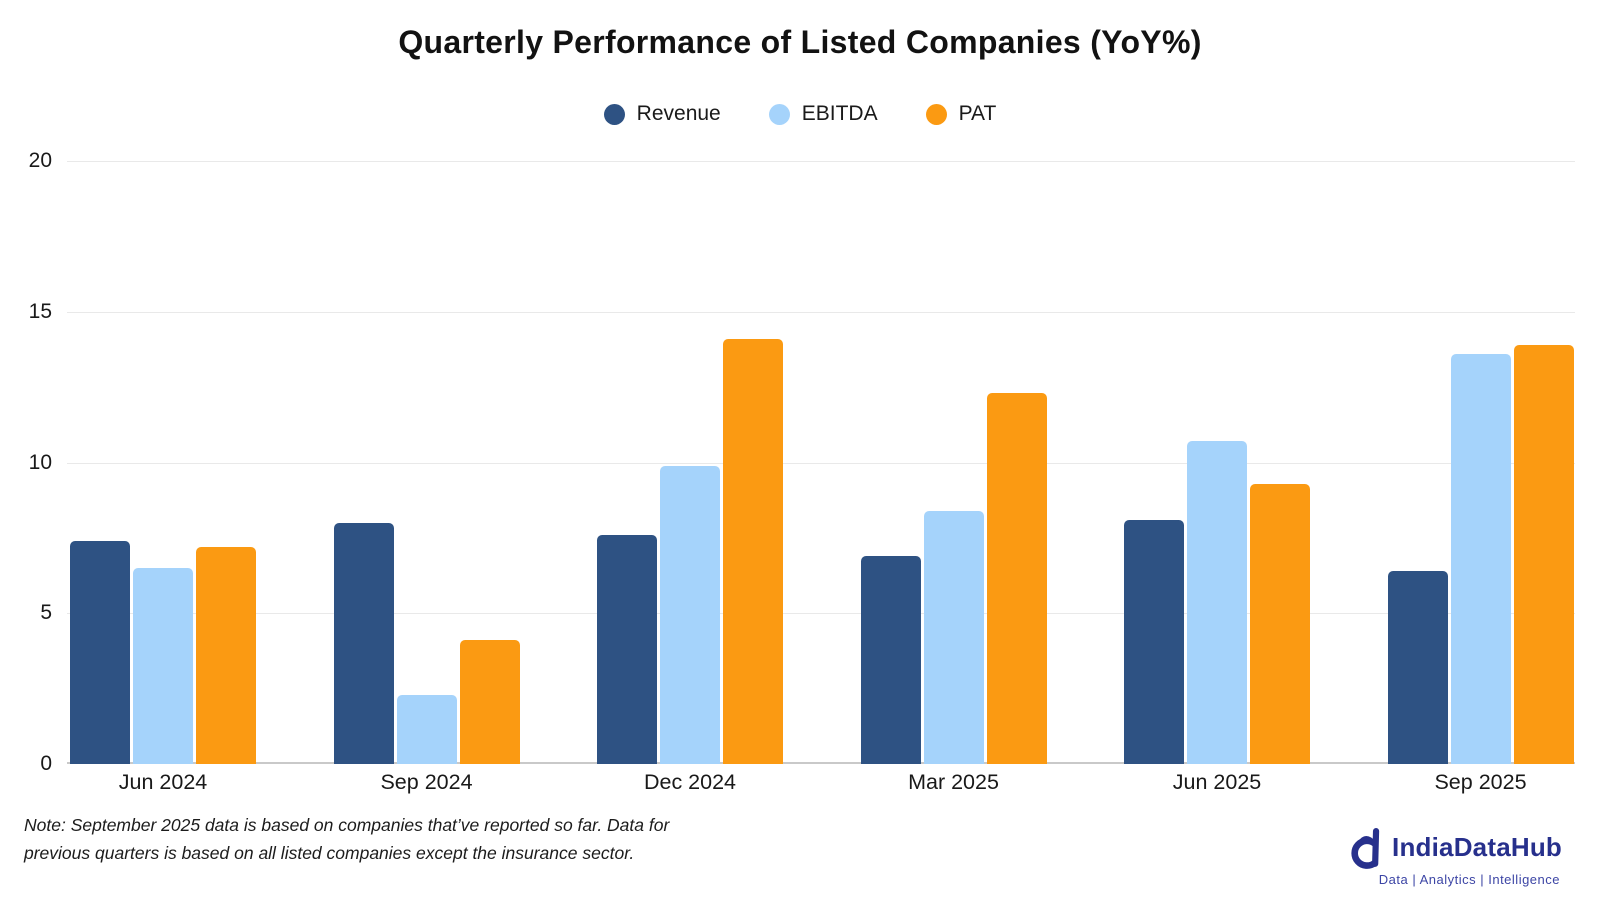 The width and height of the screenshot is (1600, 900). Describe the element at coordinates (426, 729) in the screenshot. I see `bar-ebitda-sep-2024` at that location.